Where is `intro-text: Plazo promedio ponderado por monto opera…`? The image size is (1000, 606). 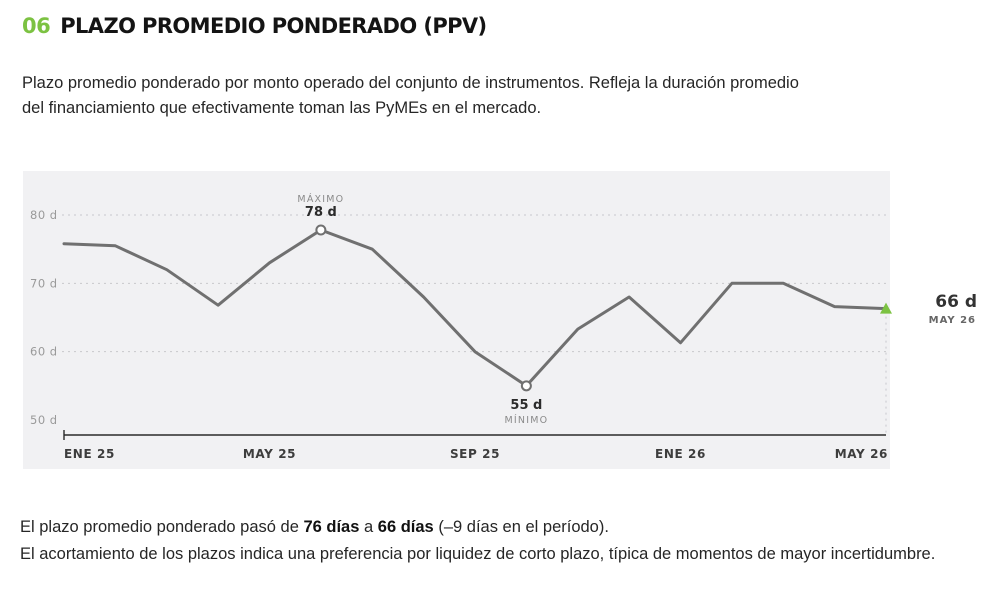 intro-text: Plazo promedio ponderado por monto opera… is located at coordinates (410, 95).